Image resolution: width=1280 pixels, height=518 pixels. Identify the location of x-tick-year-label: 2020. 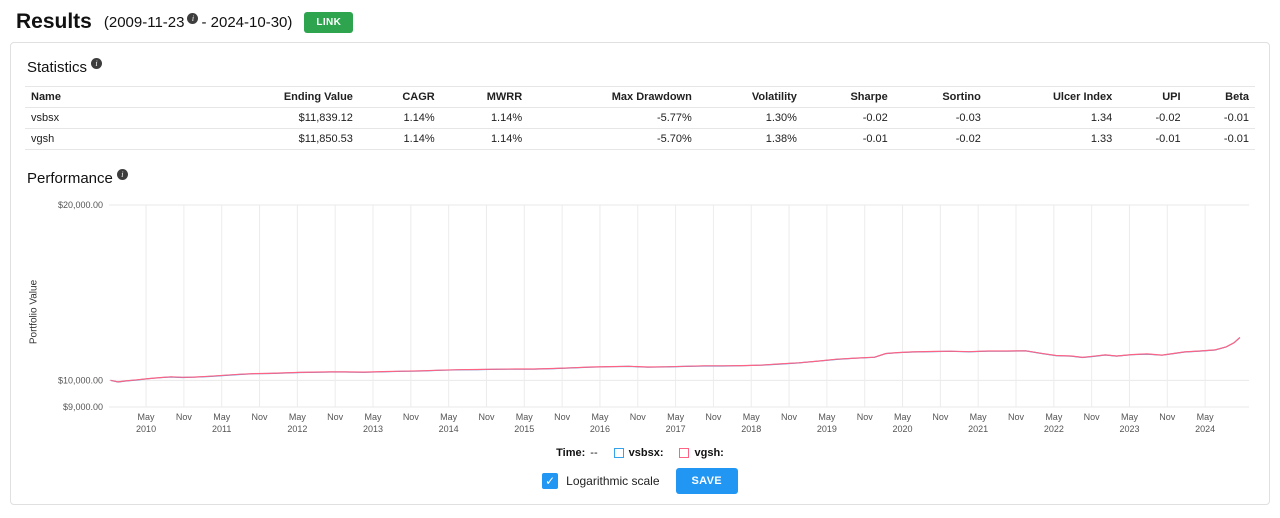
(903, 429).